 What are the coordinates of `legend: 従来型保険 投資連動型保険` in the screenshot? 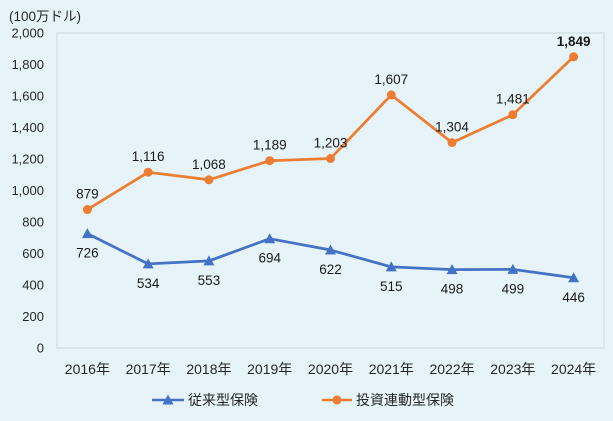 It's located at (303, 400).